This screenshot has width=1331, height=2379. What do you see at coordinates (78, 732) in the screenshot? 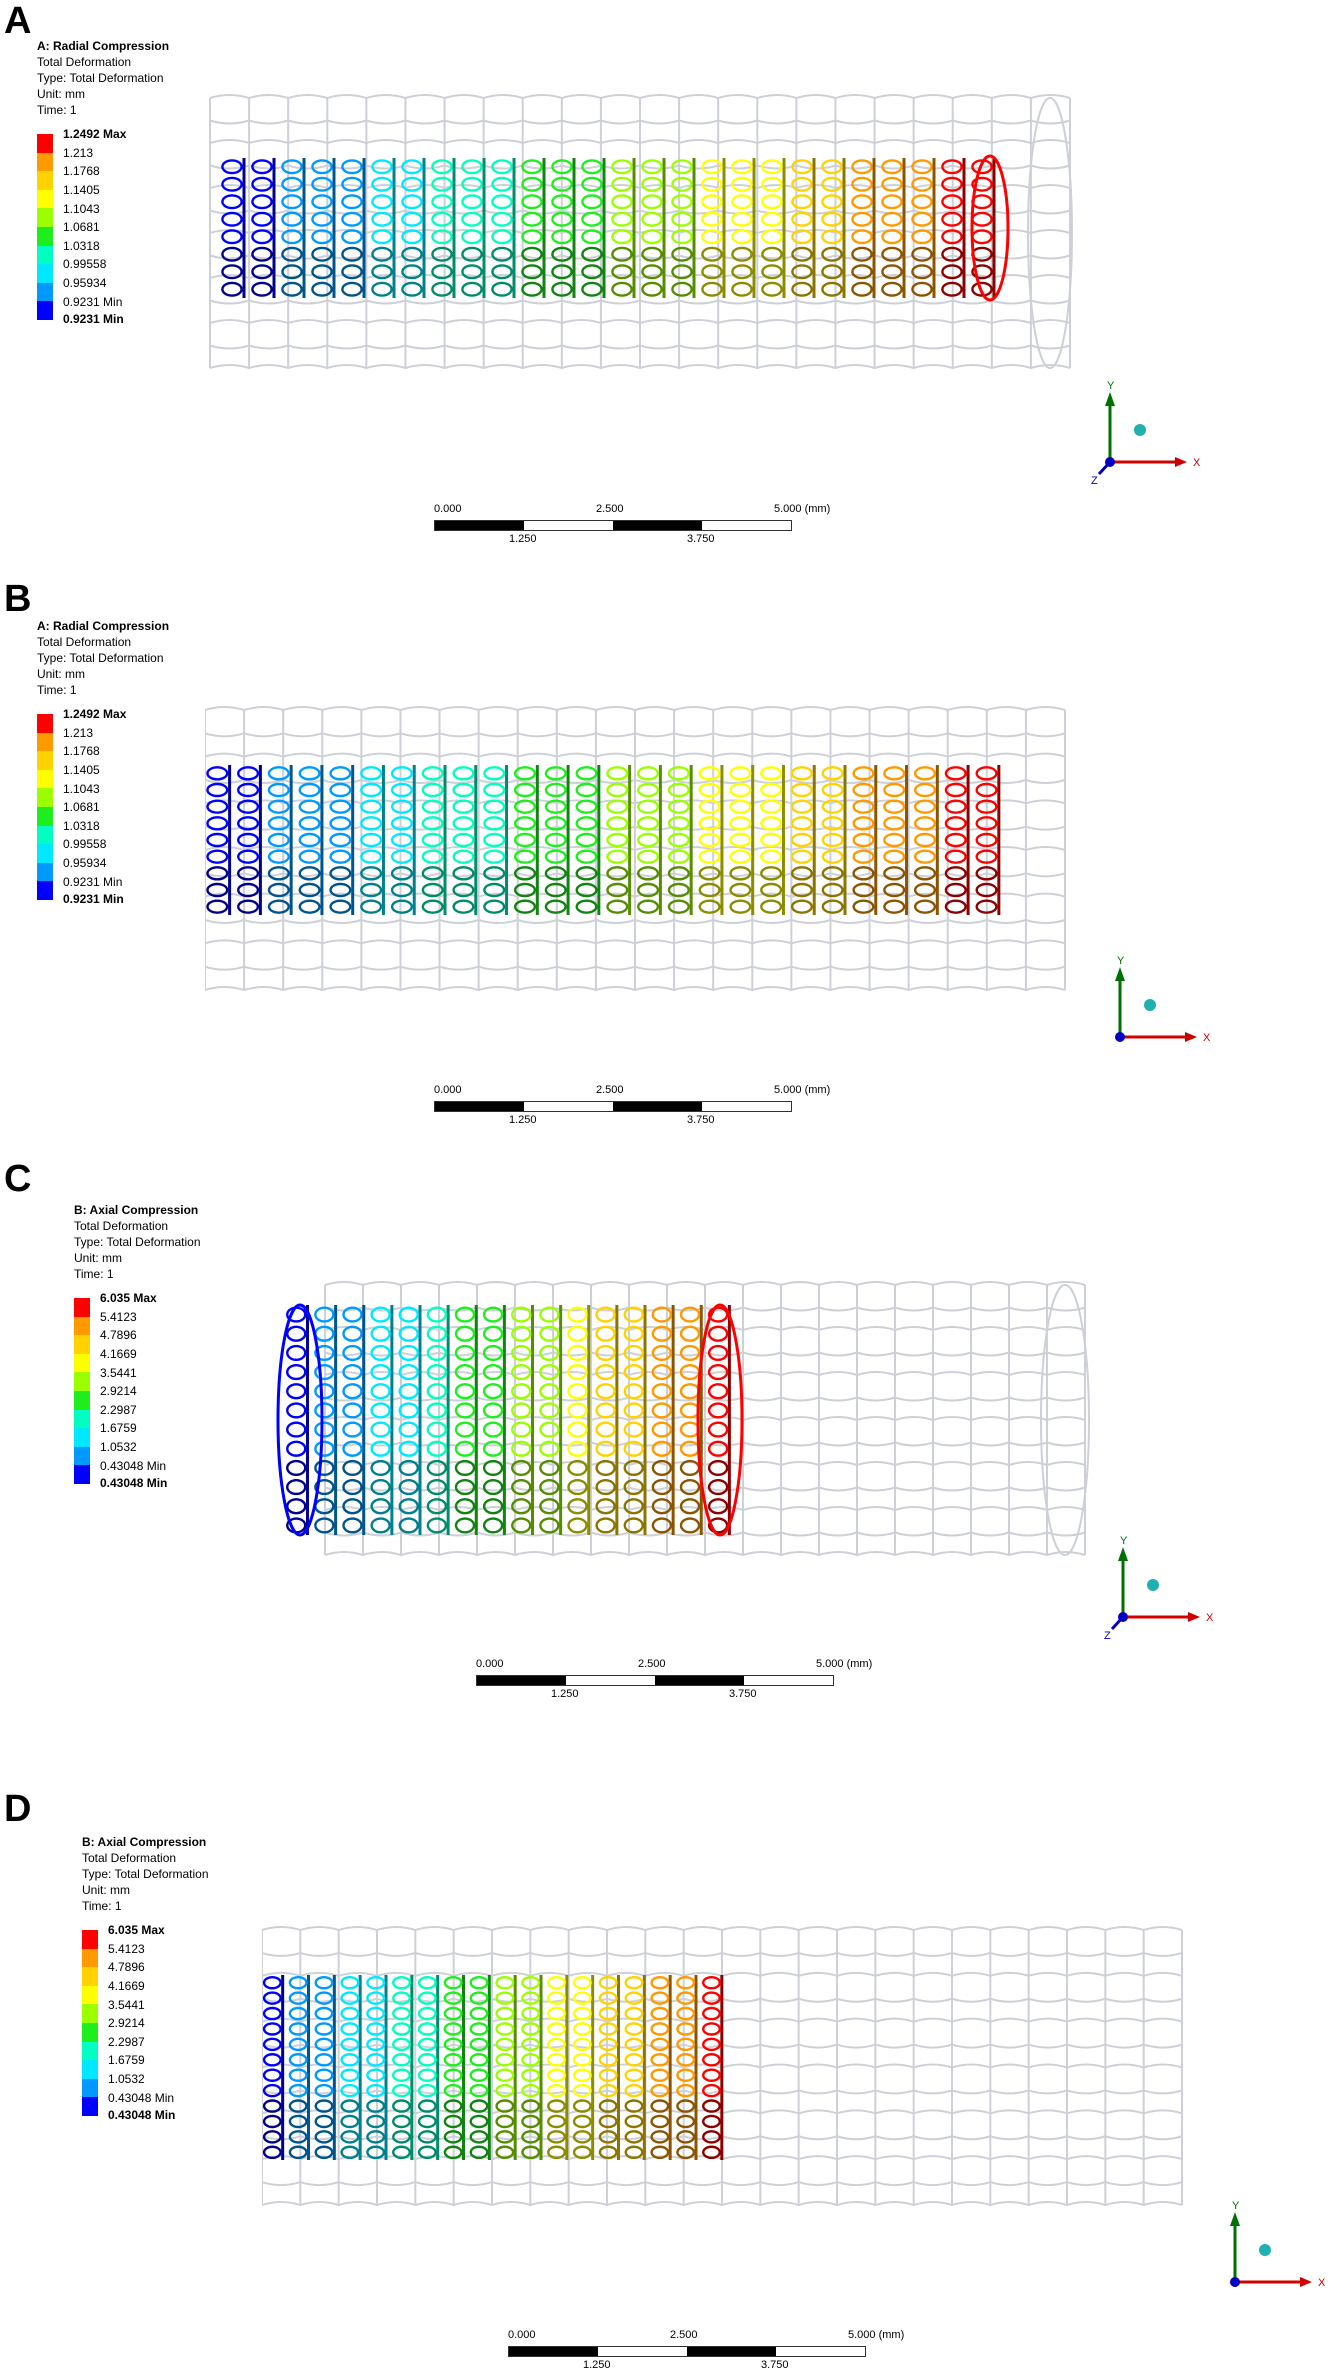
I see `scale-label: 1.213` at bounding box center [78, 732].